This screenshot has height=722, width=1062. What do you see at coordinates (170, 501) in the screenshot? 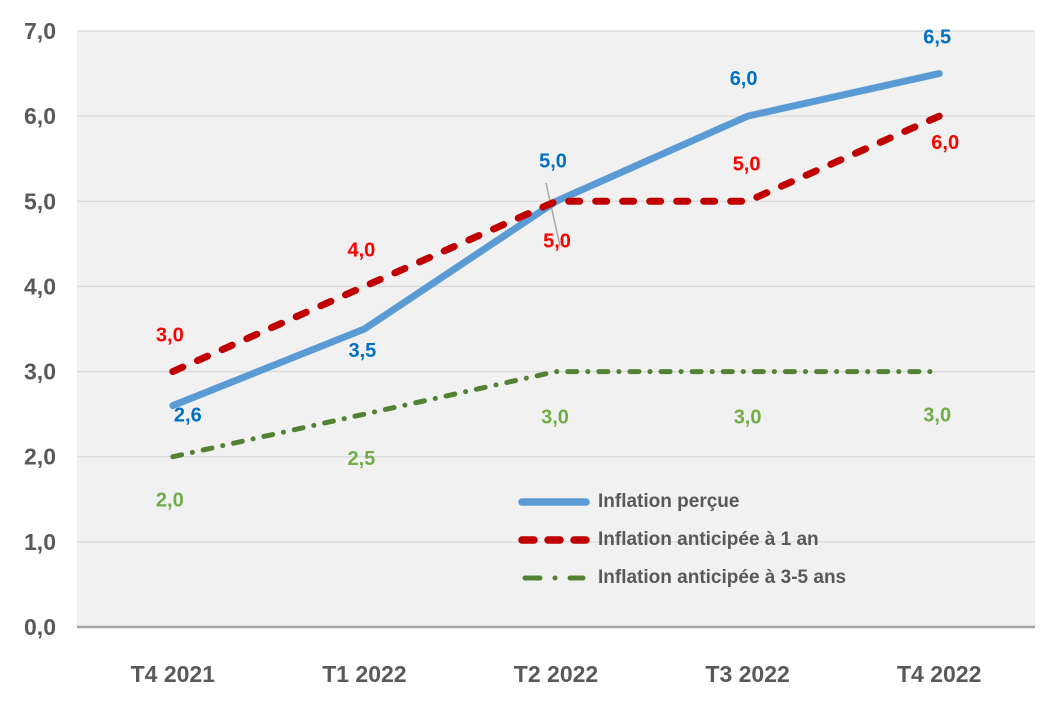
I see `data-label: 2,0` at bounding box center [170, 501].